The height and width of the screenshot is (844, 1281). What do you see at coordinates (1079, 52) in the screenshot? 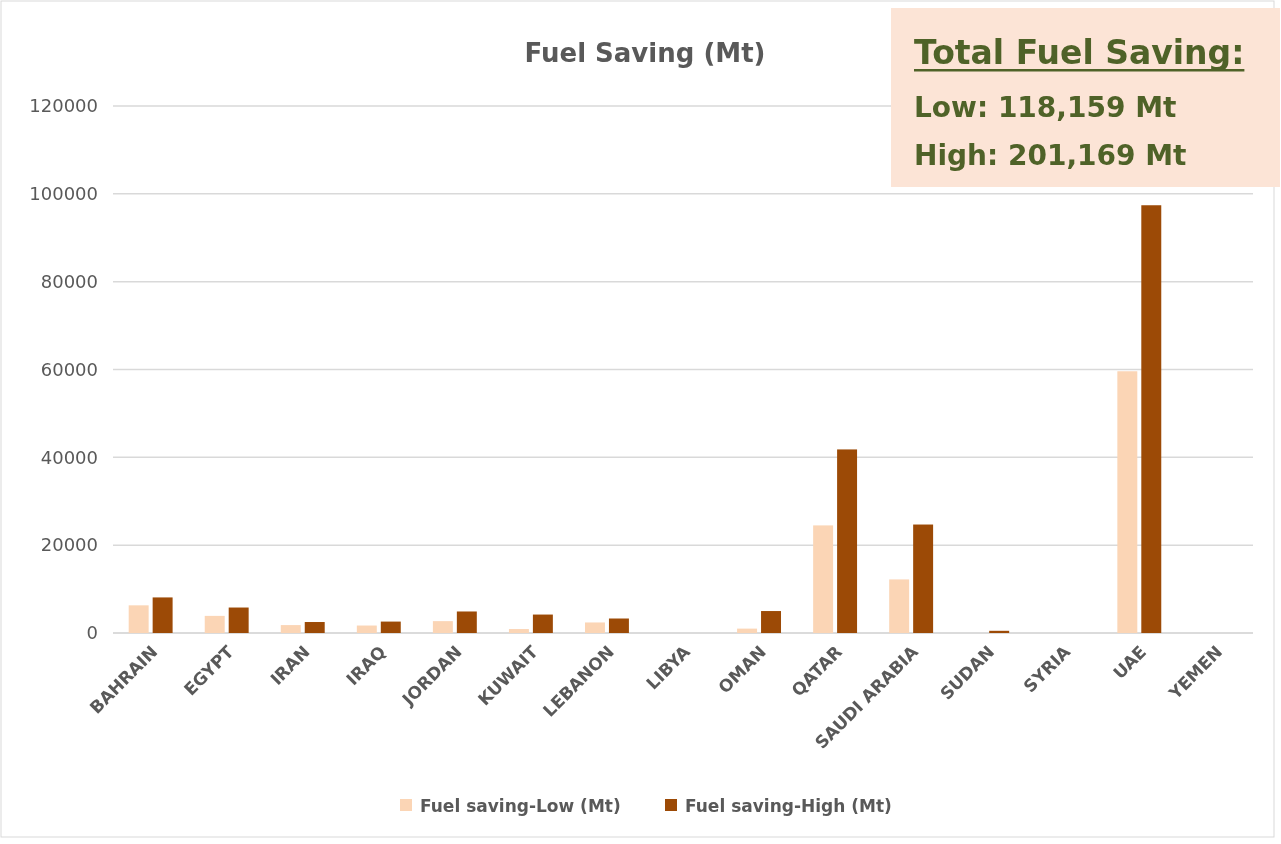
I see `text: Total Fuel Saving:` at bounding box center [1079, 52].